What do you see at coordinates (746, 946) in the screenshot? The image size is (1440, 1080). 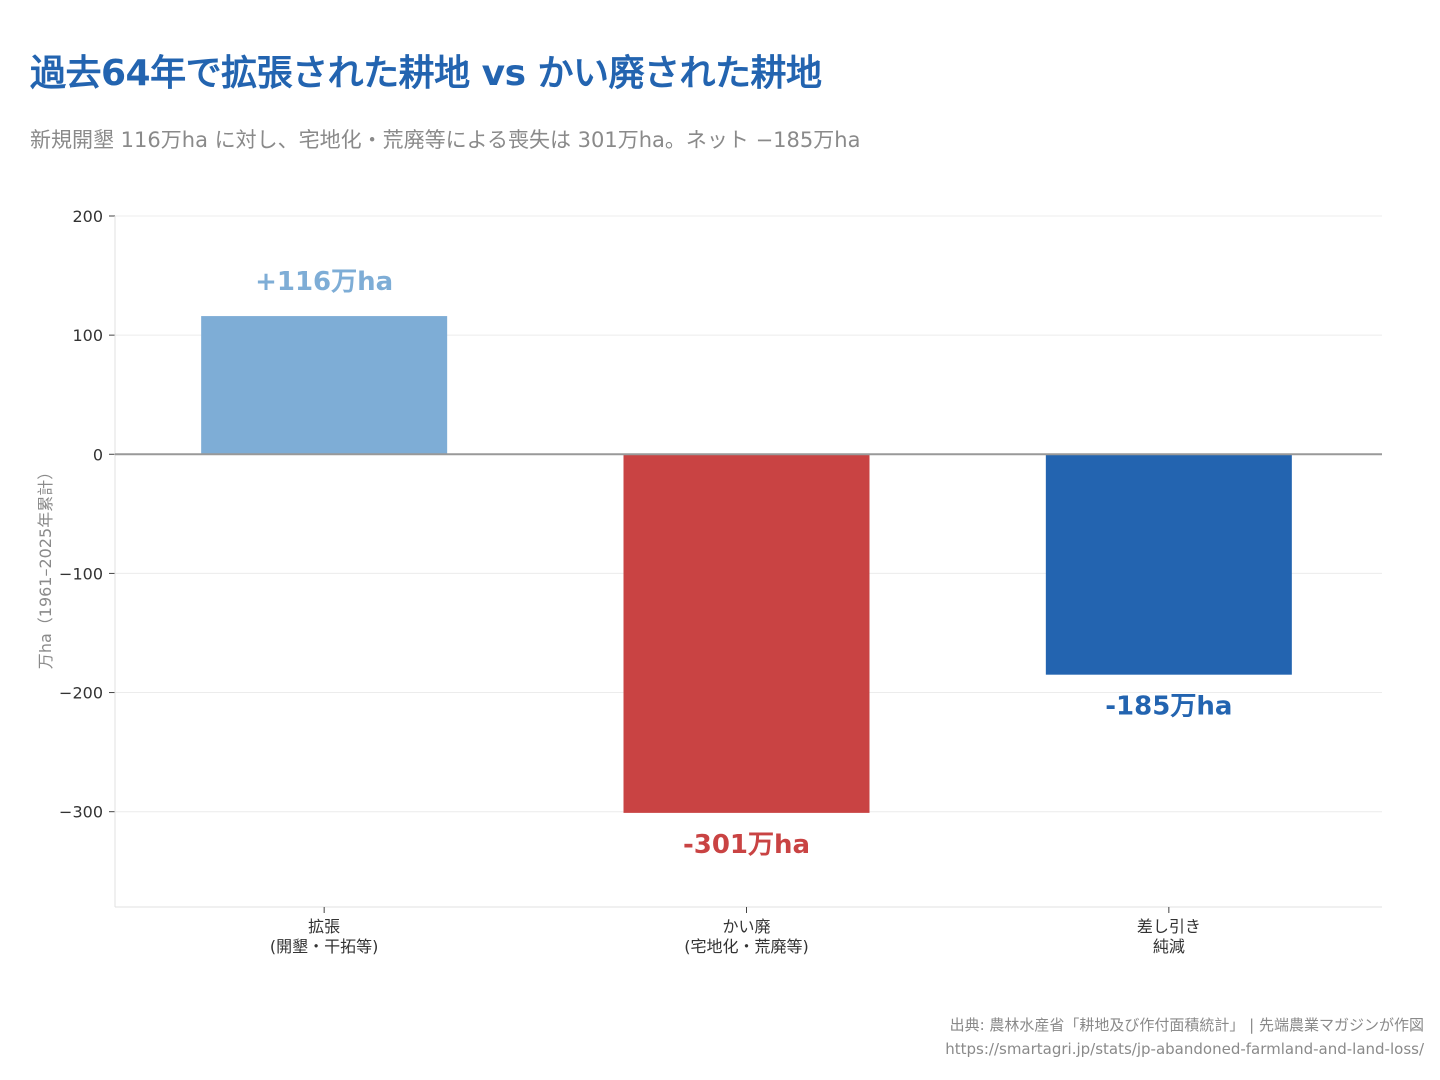 I see `x-tick-label: (宅地化・荒廃等)` at bounding box center [746, 946].